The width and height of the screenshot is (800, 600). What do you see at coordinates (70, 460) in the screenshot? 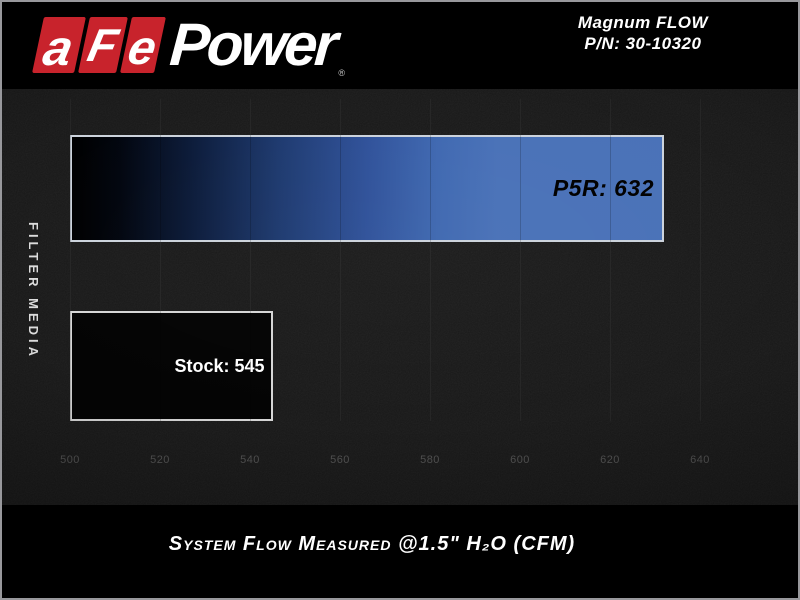
I see `x-tick-label-500: 500` at bounding box center [70, 460].